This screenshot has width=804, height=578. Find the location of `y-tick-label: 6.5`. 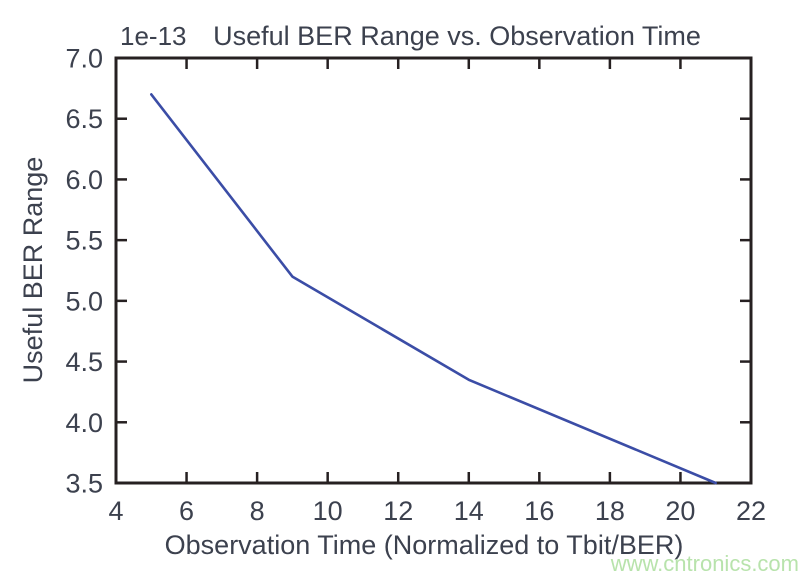

y-tick-label: 6.5 is located at coordinates (84, 119).